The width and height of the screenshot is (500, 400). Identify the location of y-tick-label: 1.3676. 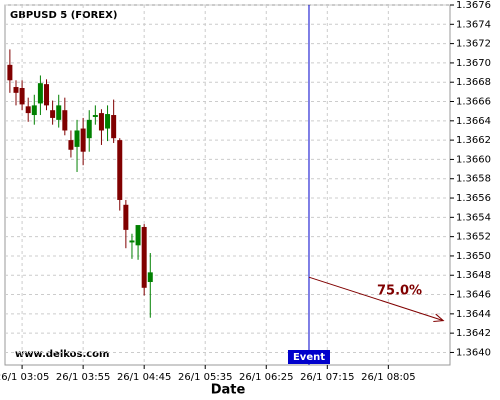
(473, 5).